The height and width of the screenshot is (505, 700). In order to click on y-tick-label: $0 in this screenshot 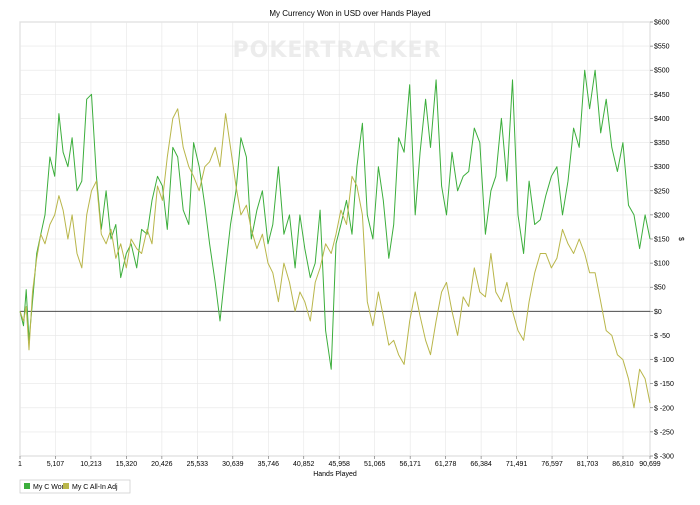, I will do `click(658, 312)`.